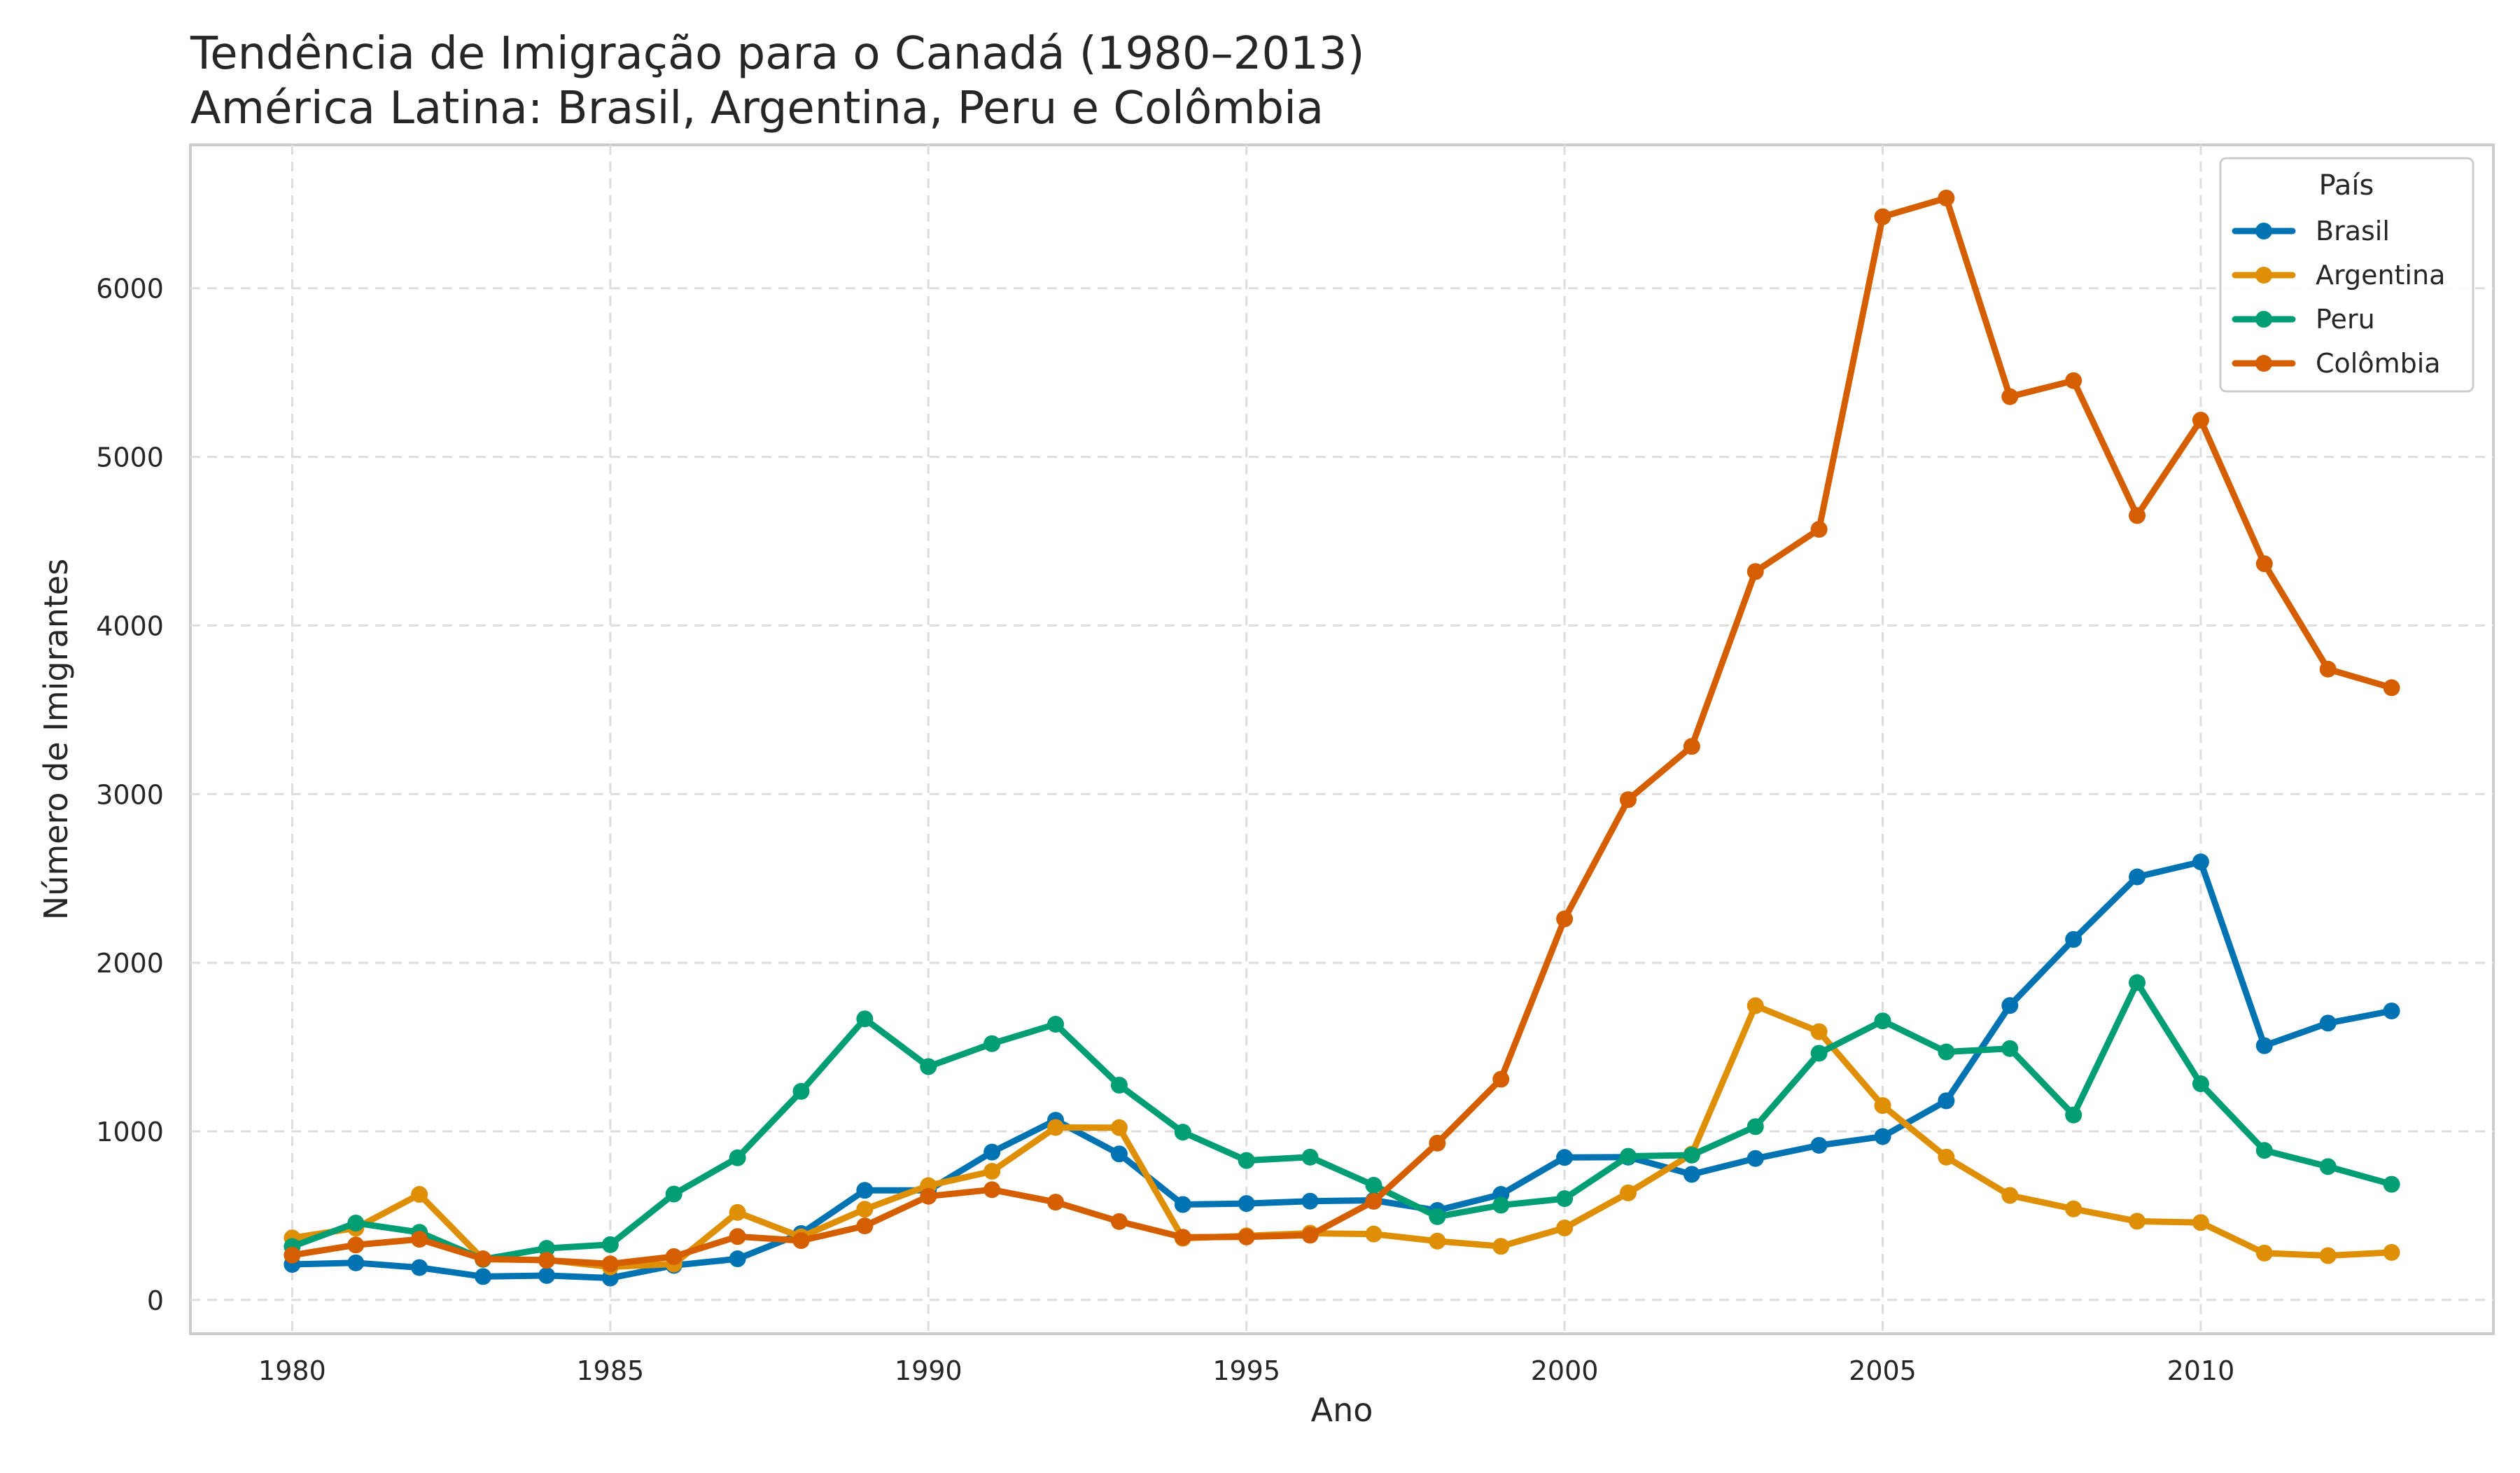  I want to click on x-tick-label: 1990, so click(928, 1370).